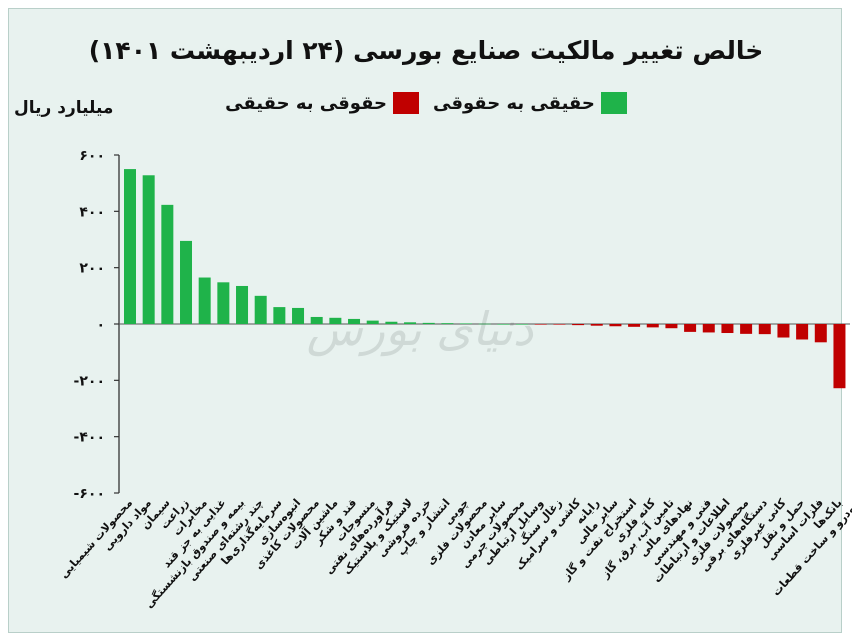 This screenshot has width=852, height=643. What do you see at coordinates (89, 494) in the screenshot?
I see `y-tick-label: -۶۰۰` at bounding box center [89, 494].